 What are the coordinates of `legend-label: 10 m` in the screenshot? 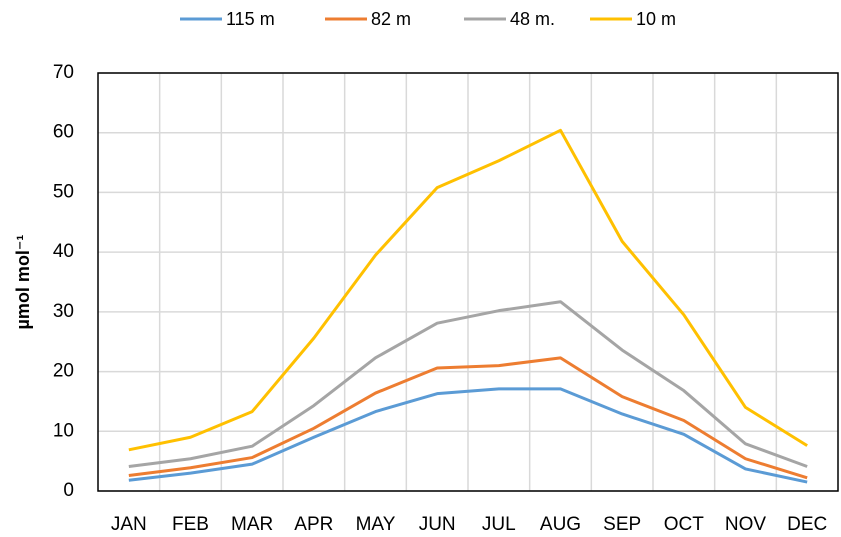 It's located at (656, 19).